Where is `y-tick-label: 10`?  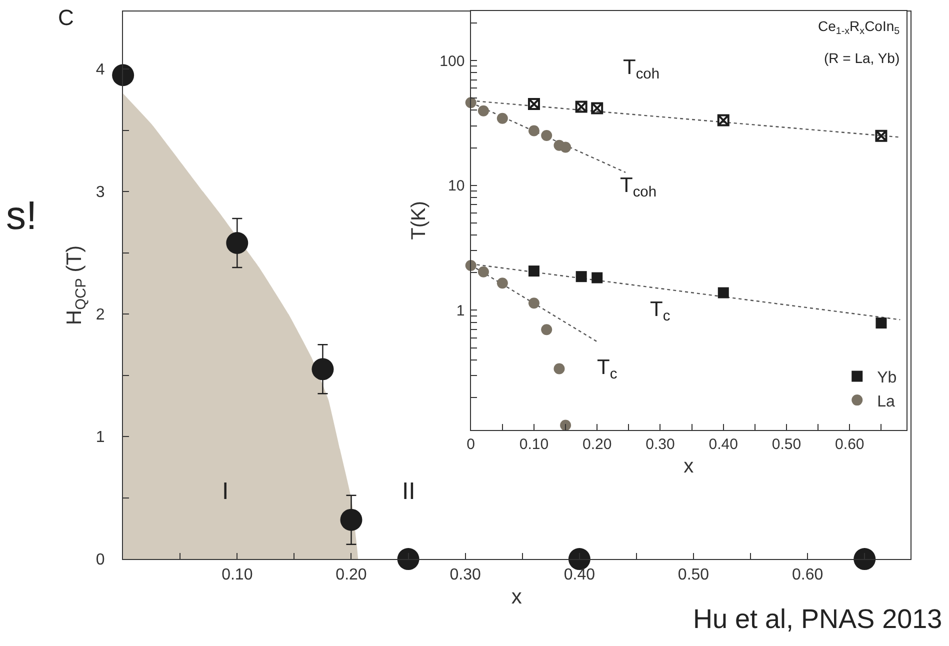
y-tick-label: 10 is located at coordinates (456, 186).